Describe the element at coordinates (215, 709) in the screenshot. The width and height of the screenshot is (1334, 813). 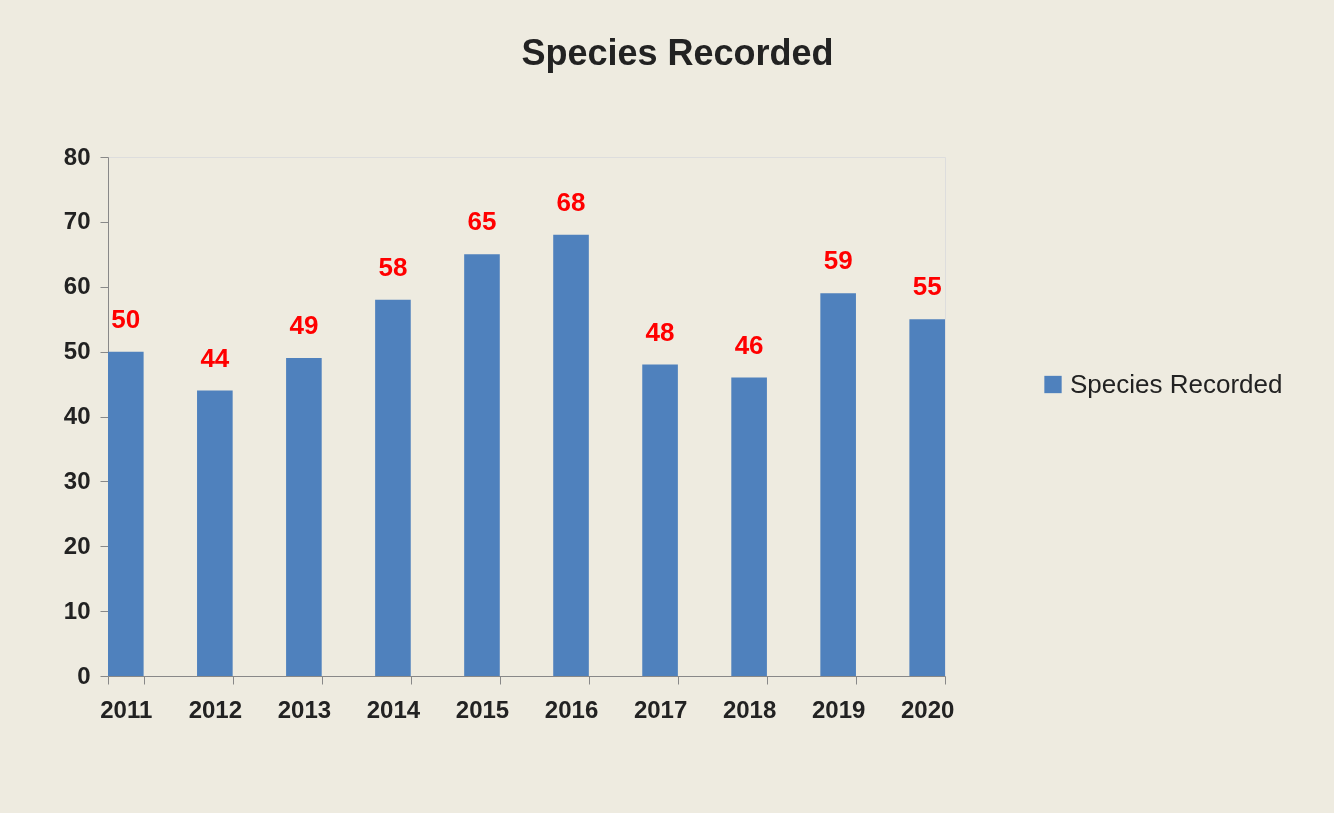
I see `x-tick-label: 2012` at that location.